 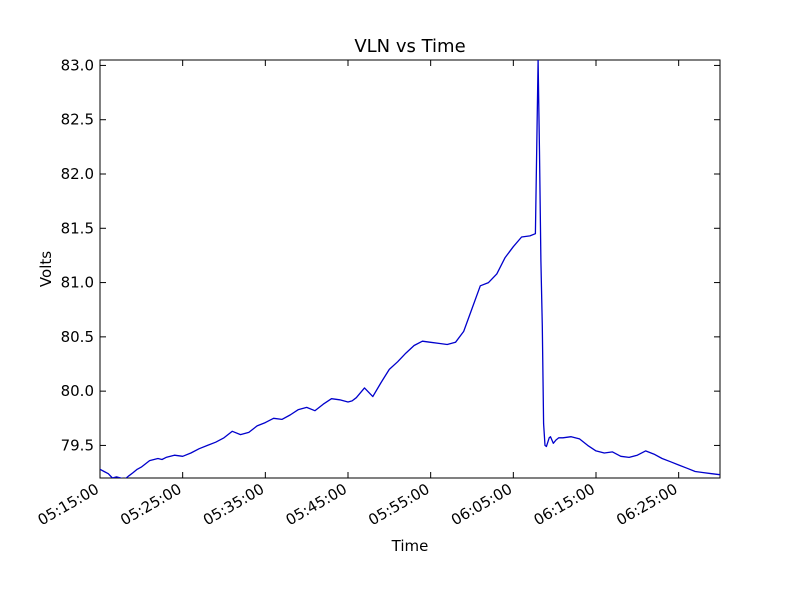 I want to click on x-tick-label: 06:25:00, so click(x=646, y=504).